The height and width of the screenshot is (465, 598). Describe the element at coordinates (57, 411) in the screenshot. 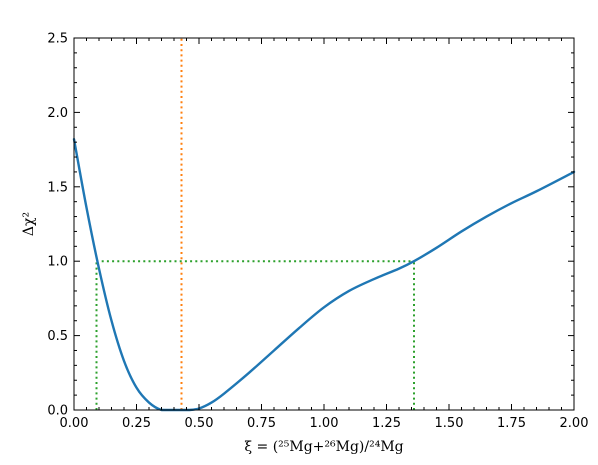

I see `y-tick-label: 0.0` at that location.